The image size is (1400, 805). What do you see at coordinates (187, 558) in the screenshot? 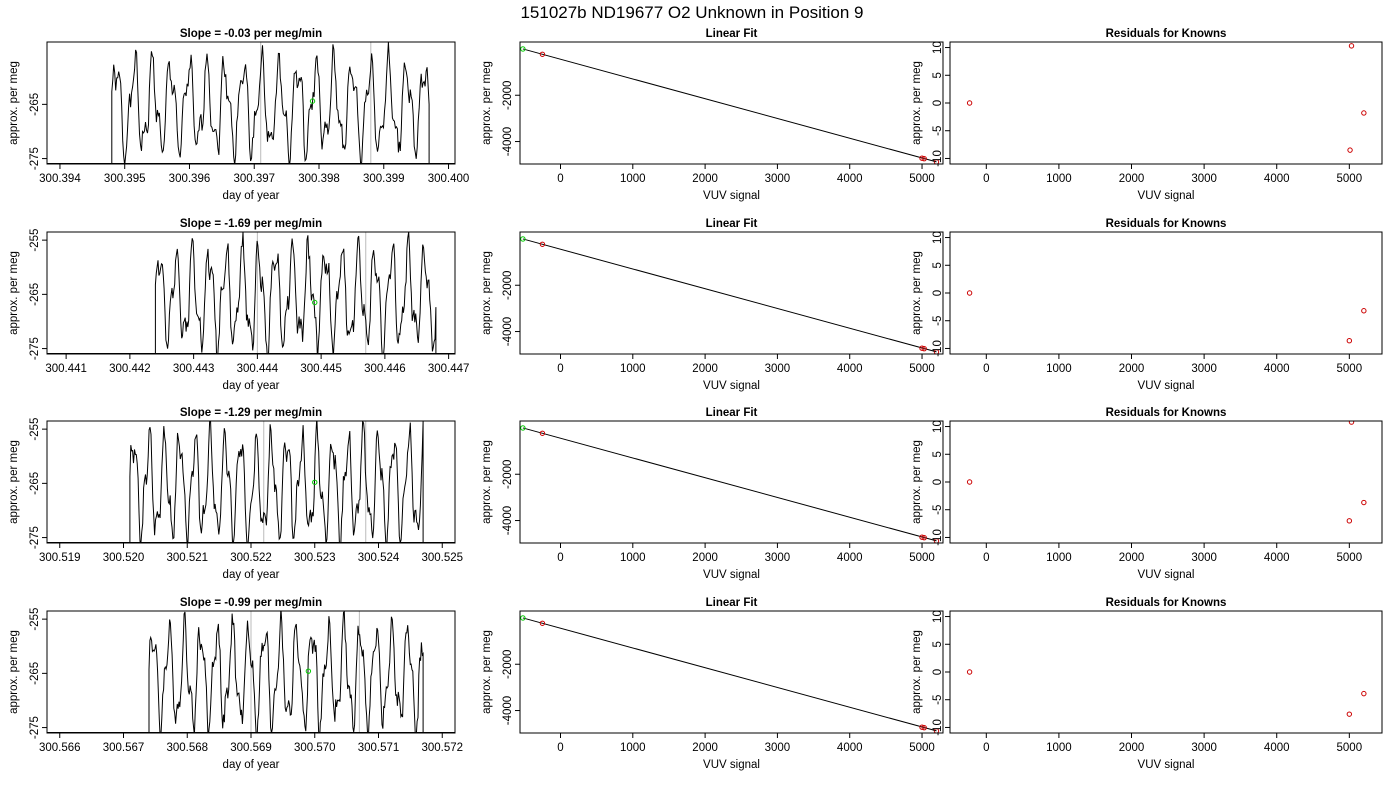
I see `x-tick-label: 300.521` at bounding box center [187, 558].